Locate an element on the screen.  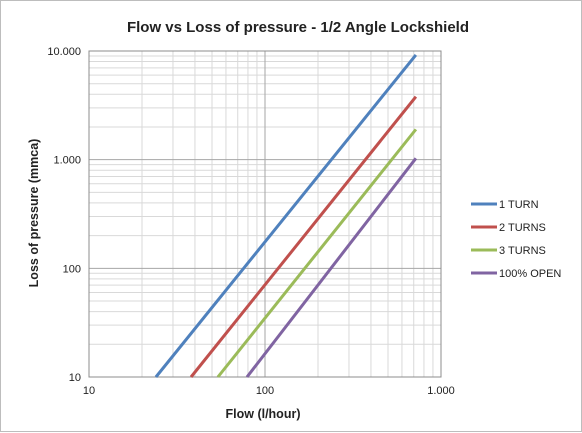
legend-item: 1 TURN is located at coordinates (505, 205).